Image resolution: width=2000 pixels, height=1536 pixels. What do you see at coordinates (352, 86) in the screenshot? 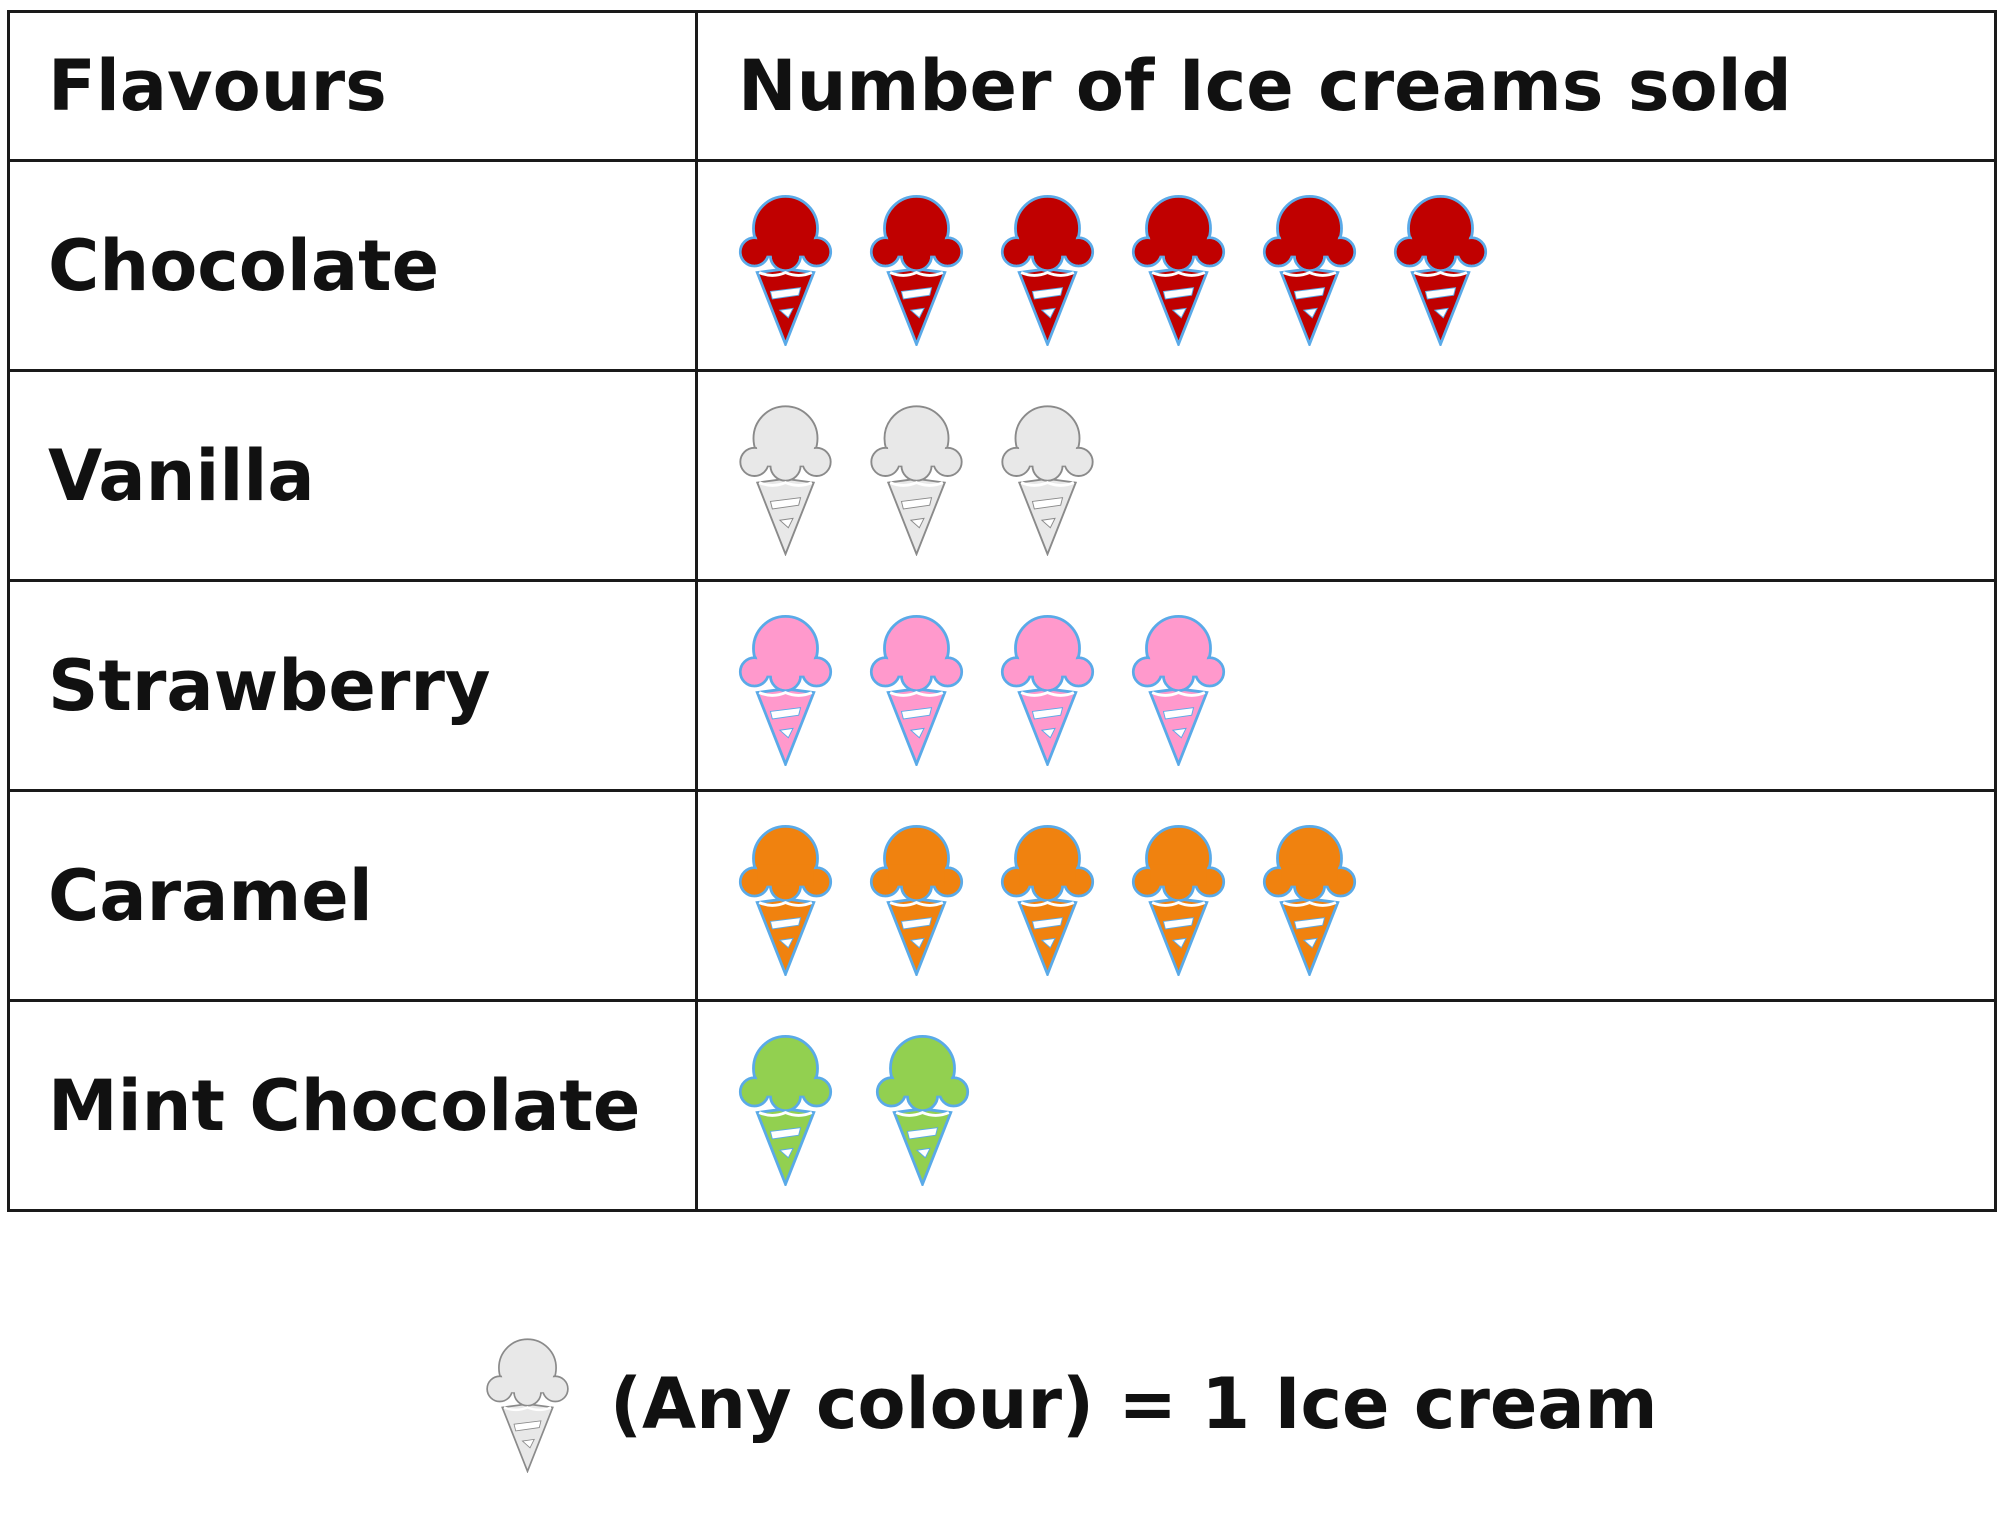
I see `header-flavours: Flavours` at bounding box center [352, 86].